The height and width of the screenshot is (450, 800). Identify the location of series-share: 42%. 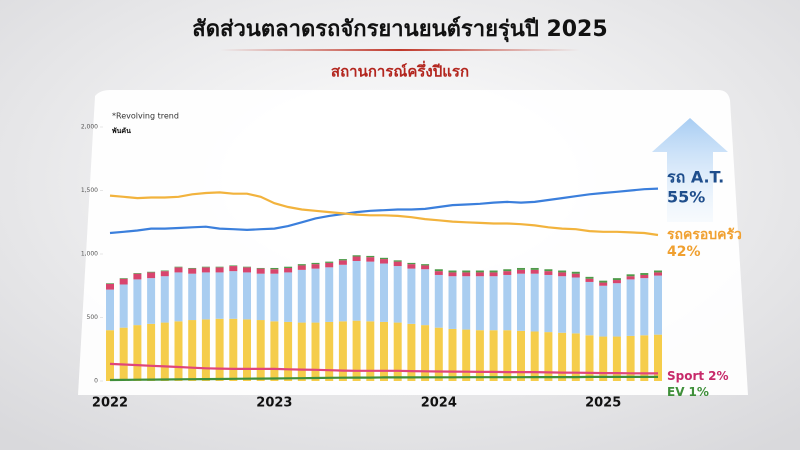
(684, 252).